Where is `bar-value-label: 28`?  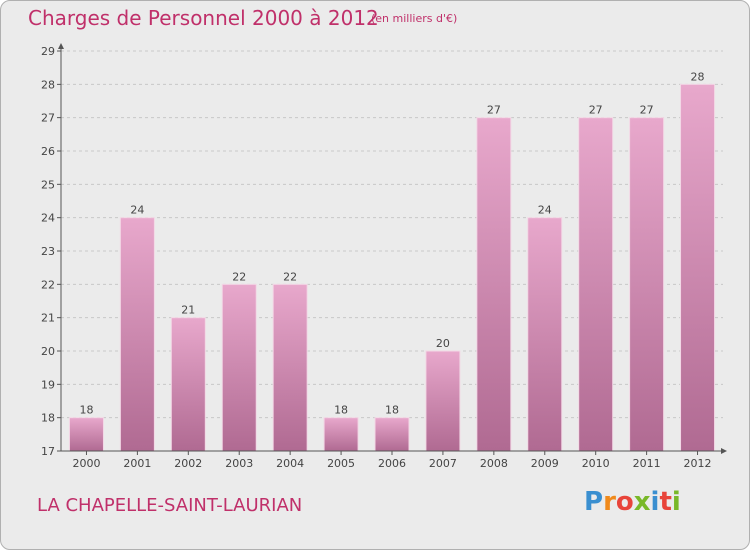
bar-value-label: 28 is located at coordinates (698, 76).